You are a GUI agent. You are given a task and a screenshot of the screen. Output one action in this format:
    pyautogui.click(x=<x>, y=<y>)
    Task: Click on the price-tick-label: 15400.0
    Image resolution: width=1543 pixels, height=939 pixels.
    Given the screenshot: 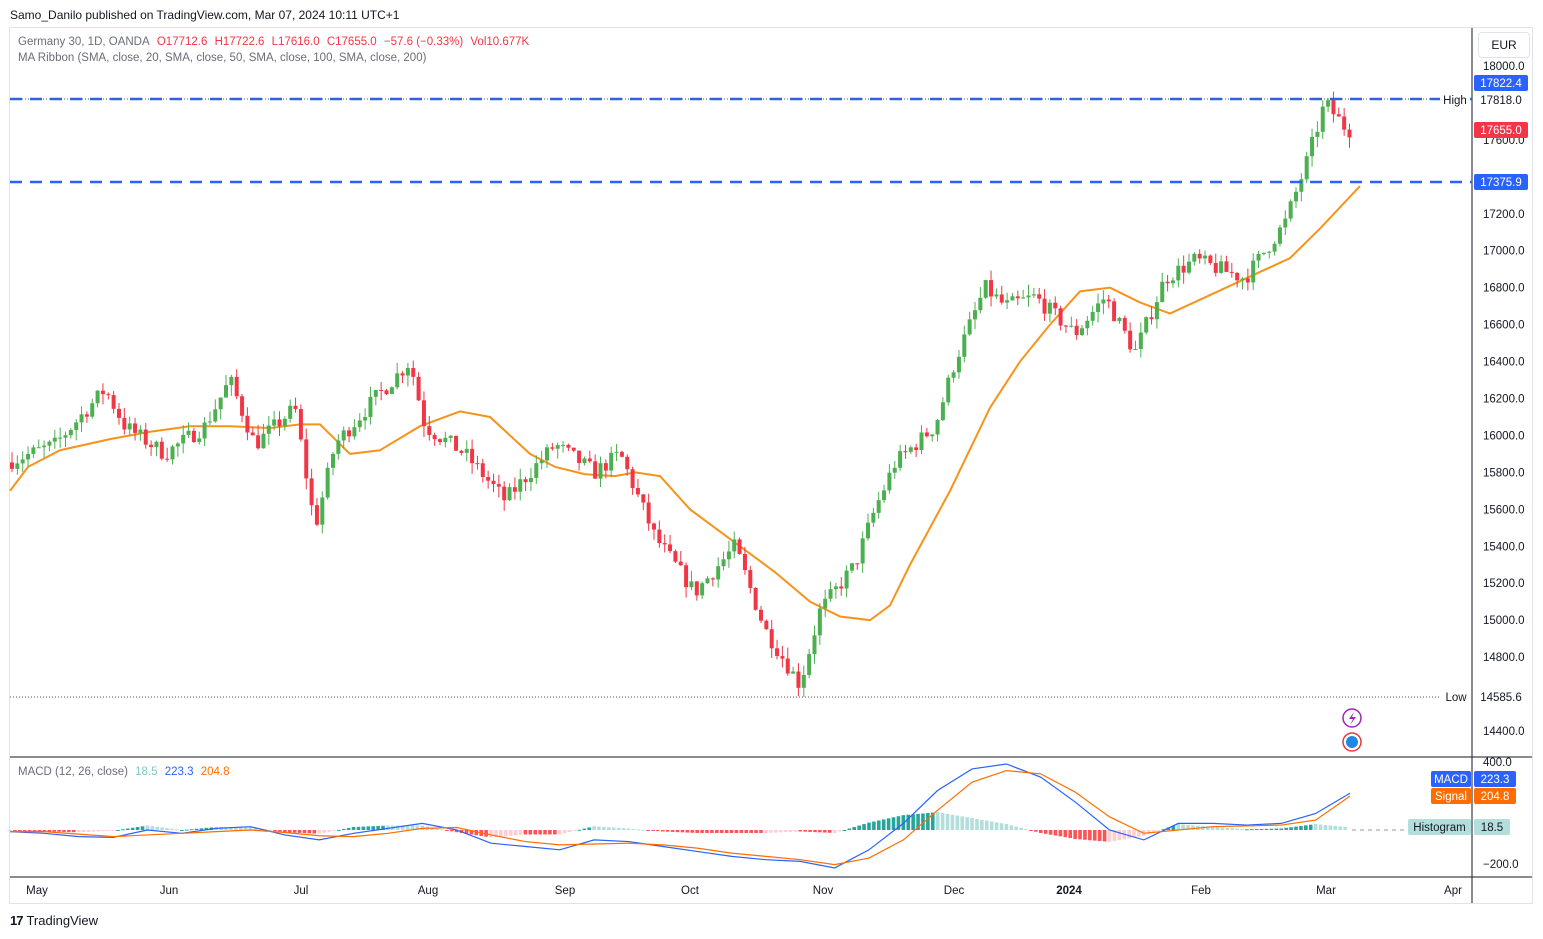 What is the action you would take?
    pyautogui.click(x=1504, y=547)
    